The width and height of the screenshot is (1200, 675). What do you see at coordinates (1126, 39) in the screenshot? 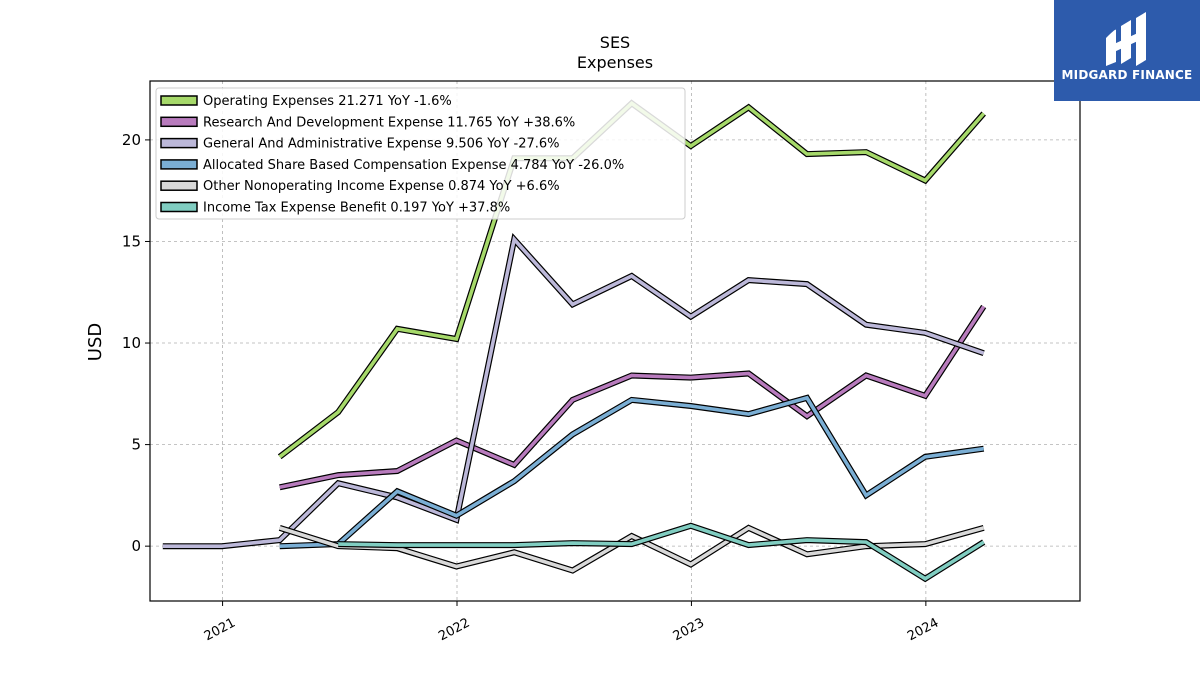
I see `midgard-logo-icon` at bounding box center [1126, 39].